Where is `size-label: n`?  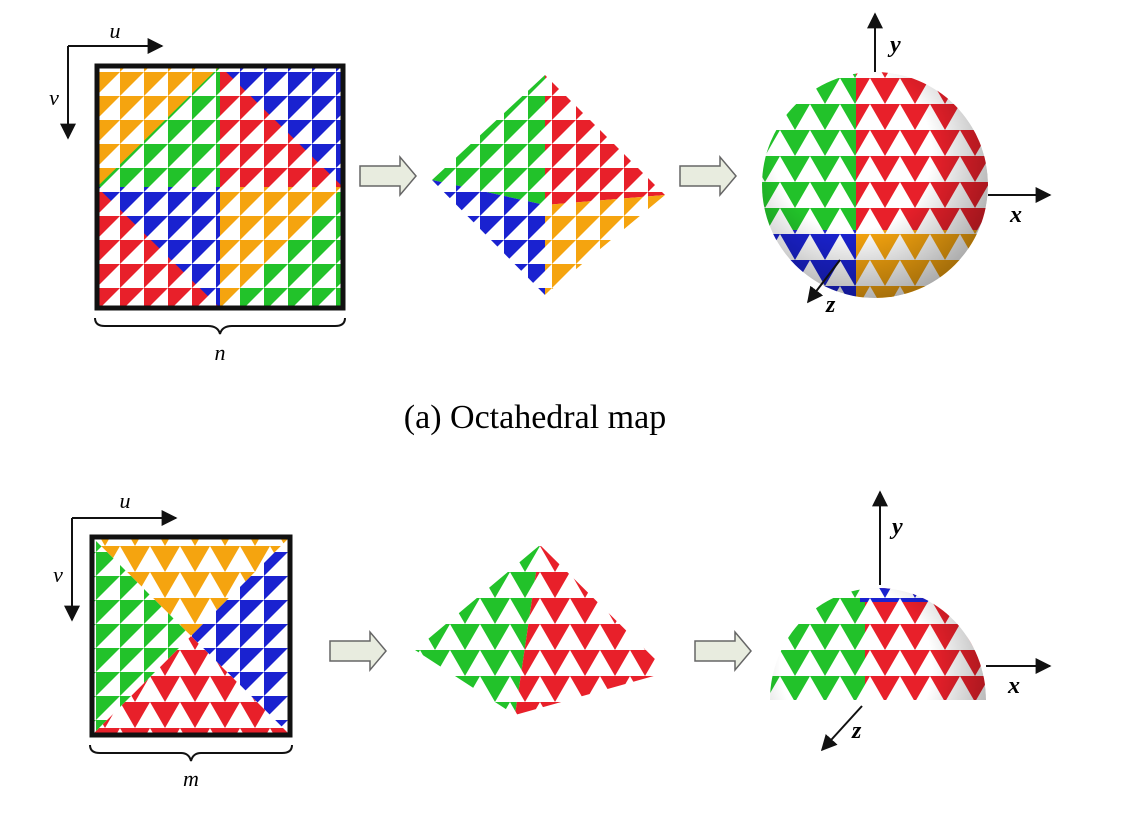
size-label: n is located at coordinates (220, 352).